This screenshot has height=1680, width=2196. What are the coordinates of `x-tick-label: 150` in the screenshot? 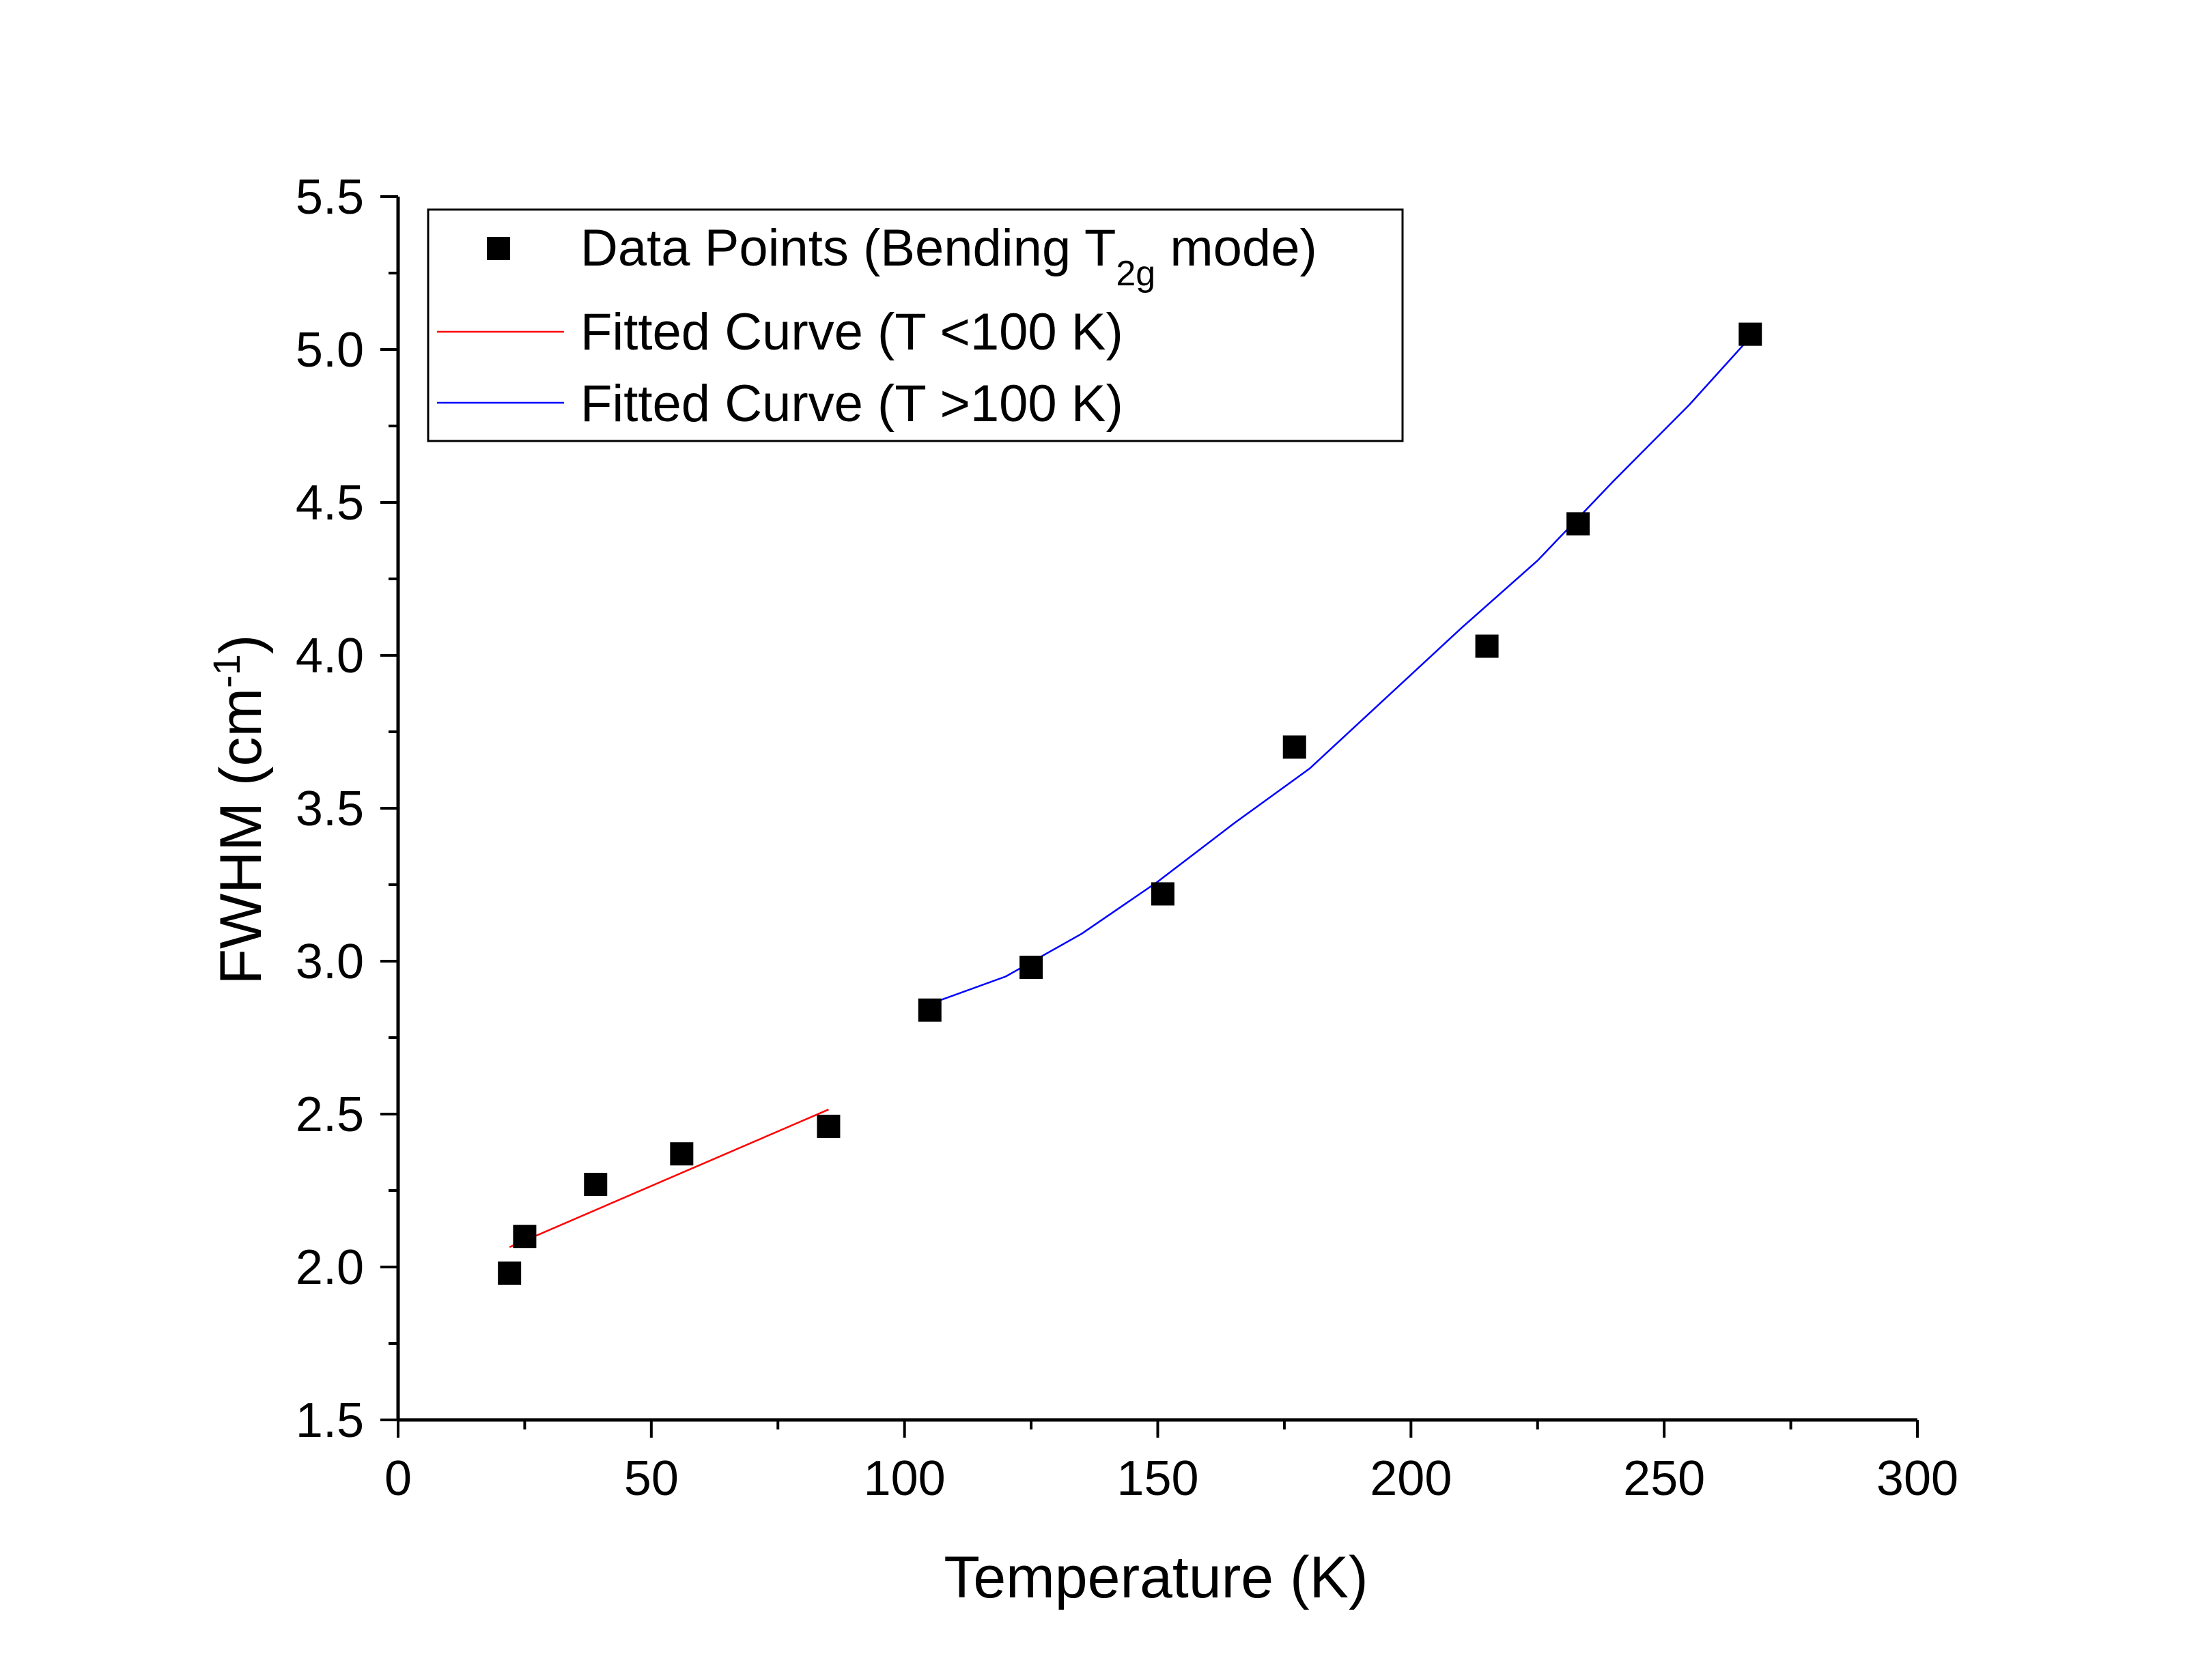 It's located at (1157, 1478).